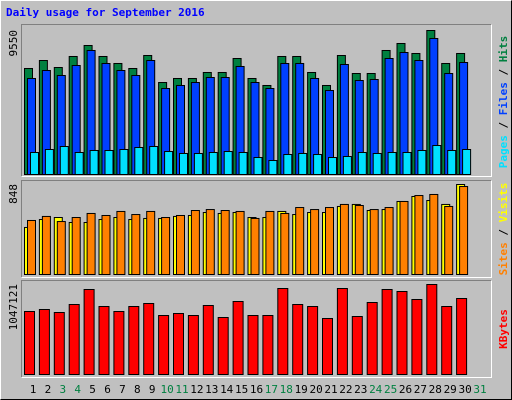  I want to click on x-tick-label: 7, so click(122, 389).